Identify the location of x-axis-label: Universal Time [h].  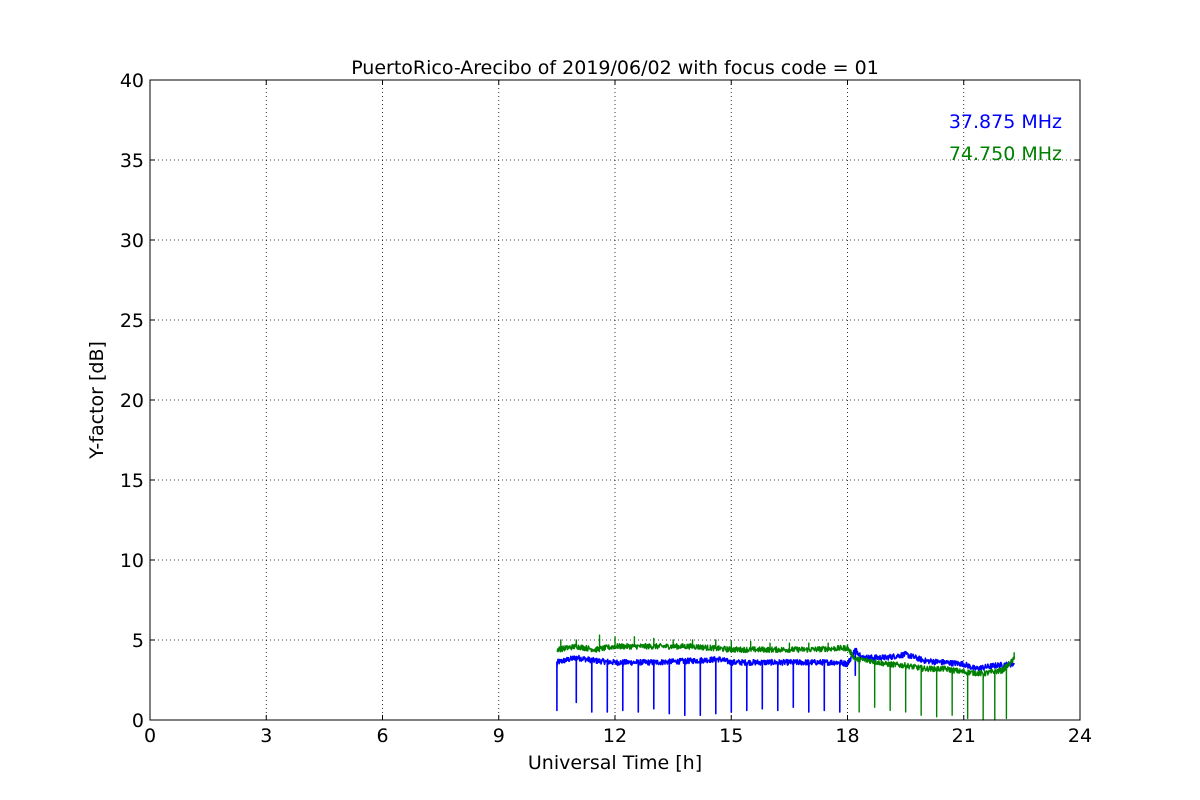
(615, 763).